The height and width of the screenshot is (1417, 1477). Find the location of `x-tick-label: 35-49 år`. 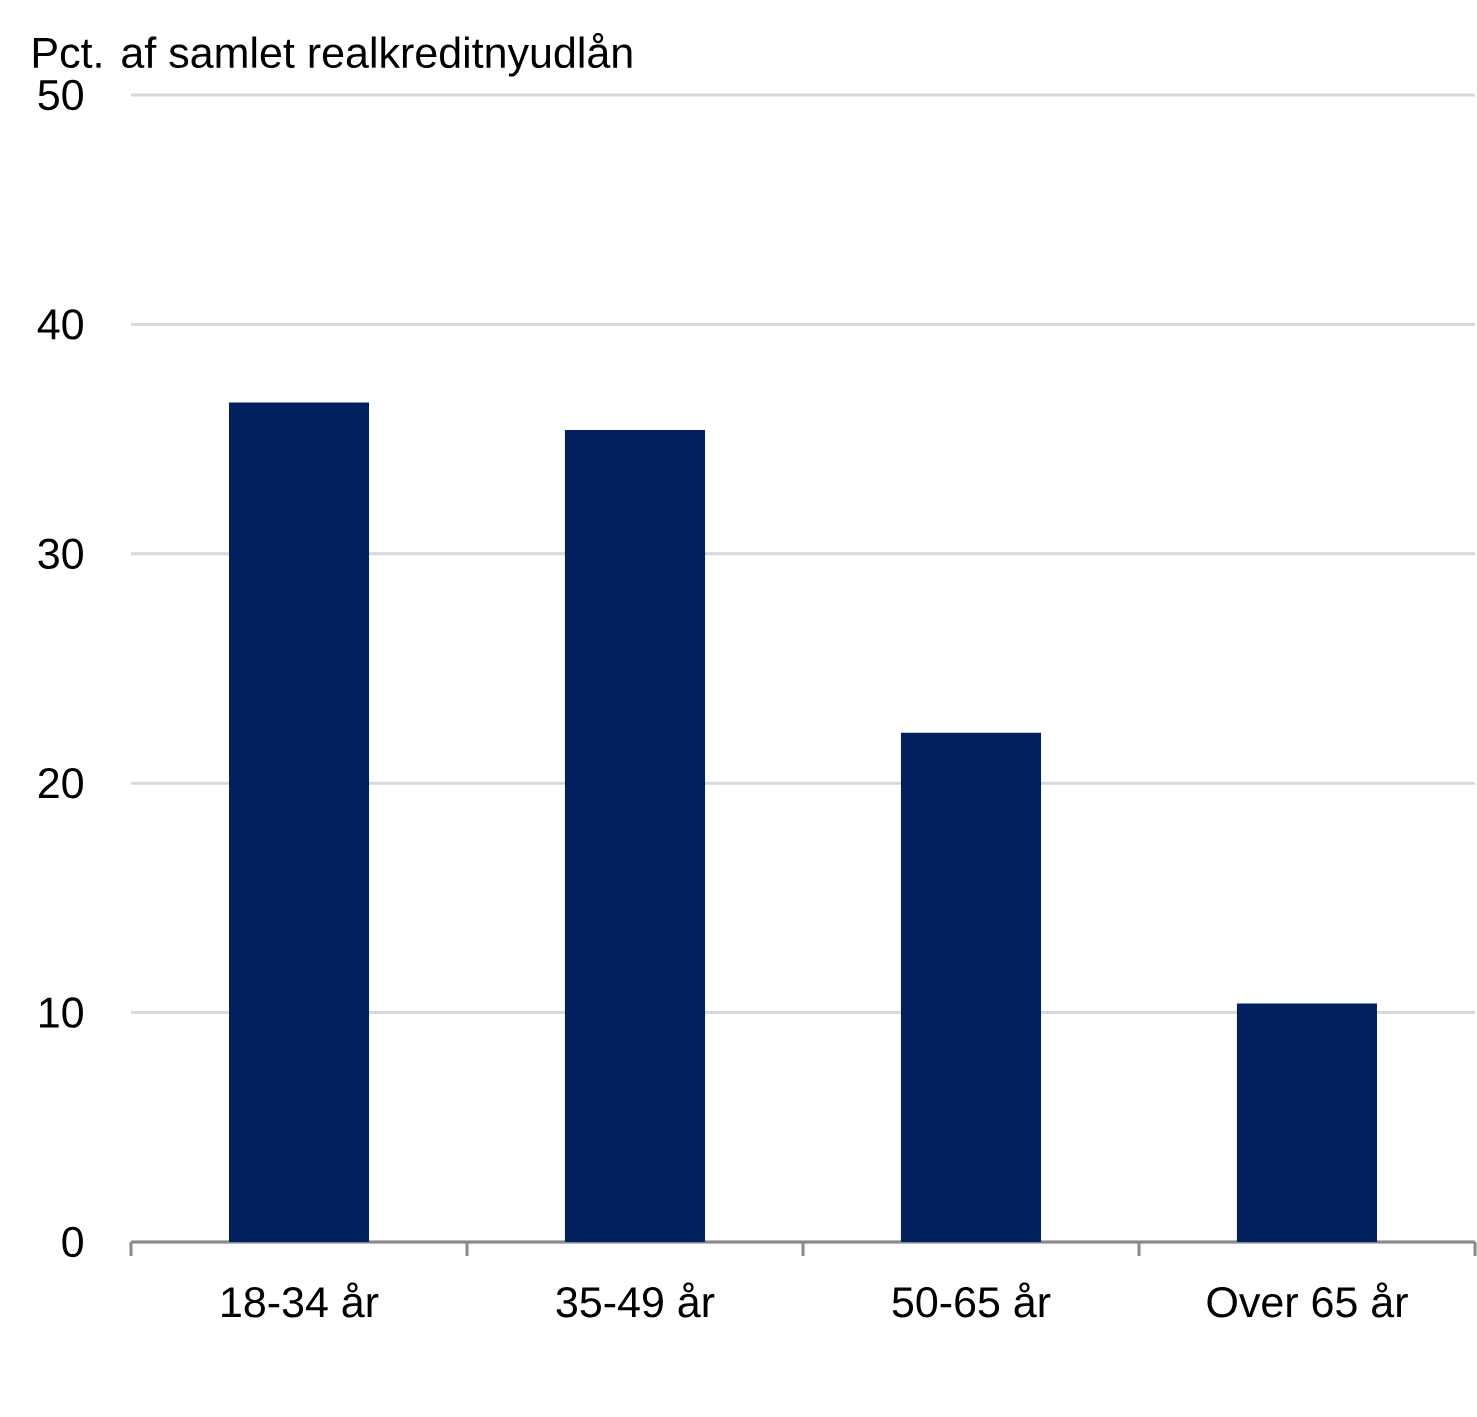

x-tick-label: 35-49 år is located at coordinates (635, 1300).